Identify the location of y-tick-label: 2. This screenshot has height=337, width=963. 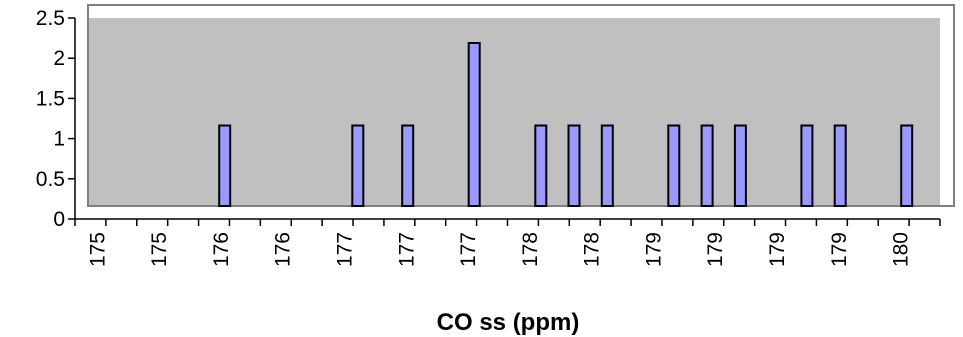
(59, 58).